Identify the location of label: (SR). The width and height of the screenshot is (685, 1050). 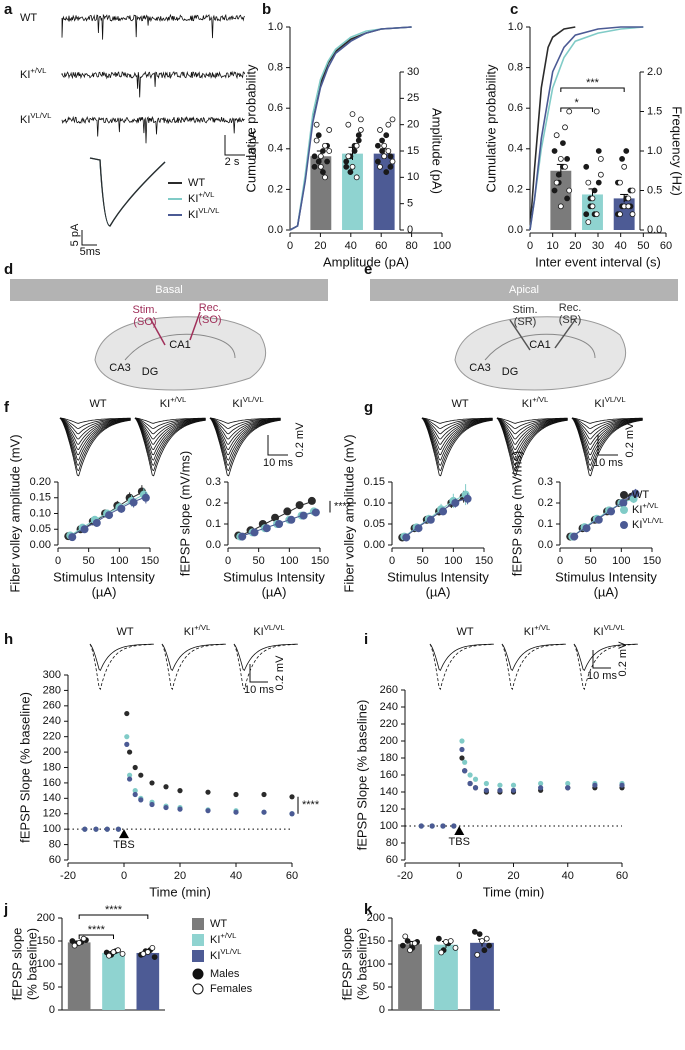
(525, 322).